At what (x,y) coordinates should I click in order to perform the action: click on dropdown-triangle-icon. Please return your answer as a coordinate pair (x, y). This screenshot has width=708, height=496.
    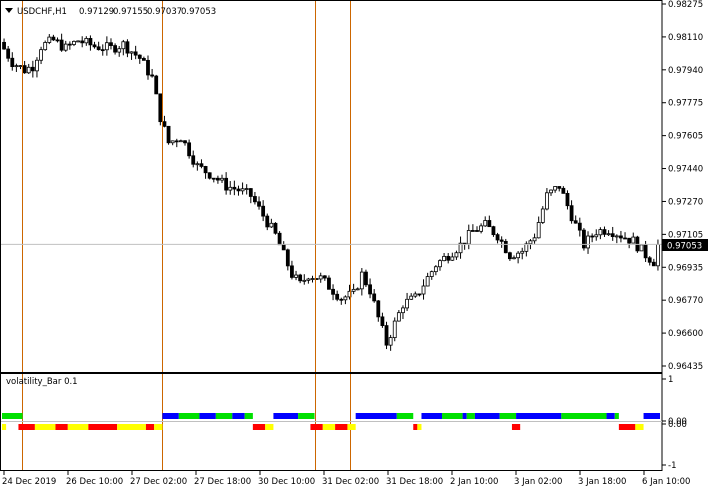
    Looking at the image, I should click on (9, 10).